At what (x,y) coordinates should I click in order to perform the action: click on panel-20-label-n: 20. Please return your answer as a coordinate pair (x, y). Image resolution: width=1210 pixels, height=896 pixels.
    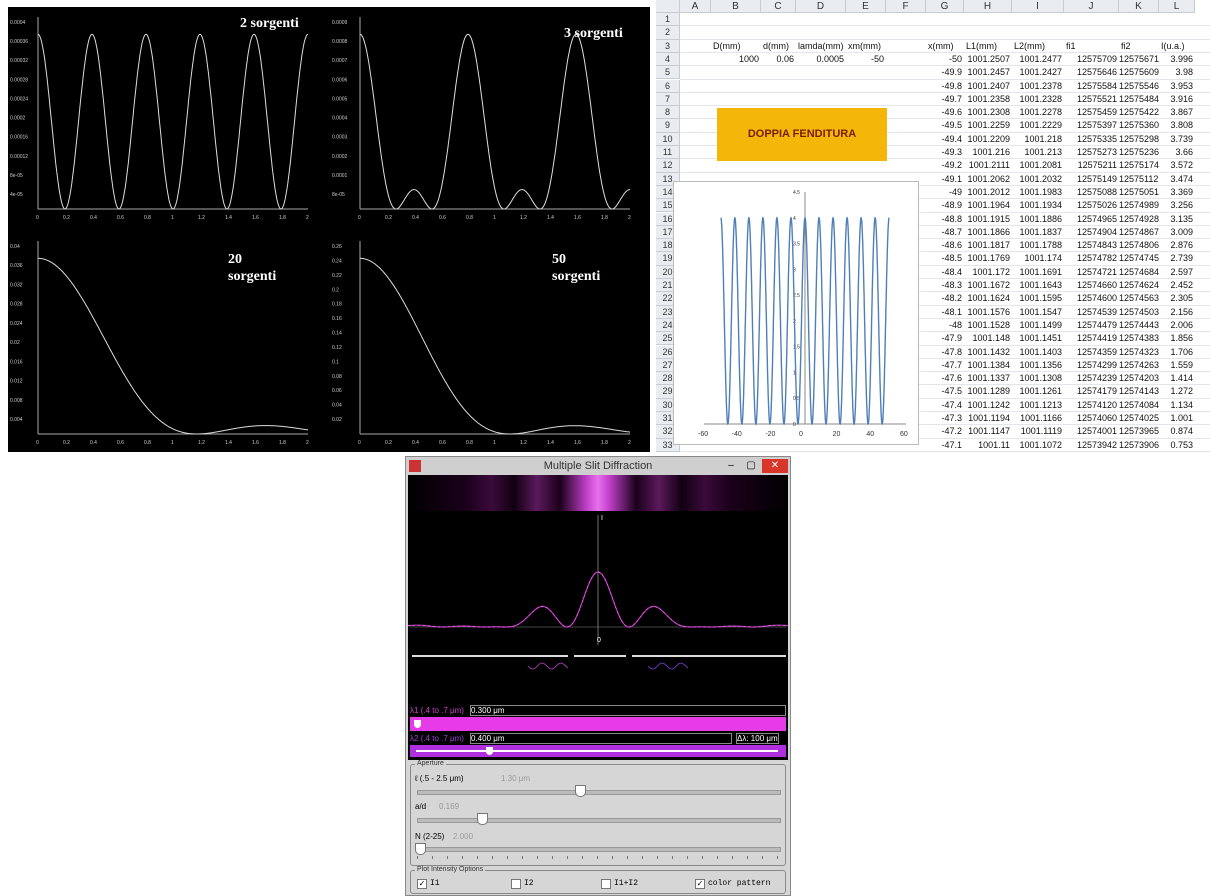
    Looking at the image, I should click on (235, 259).